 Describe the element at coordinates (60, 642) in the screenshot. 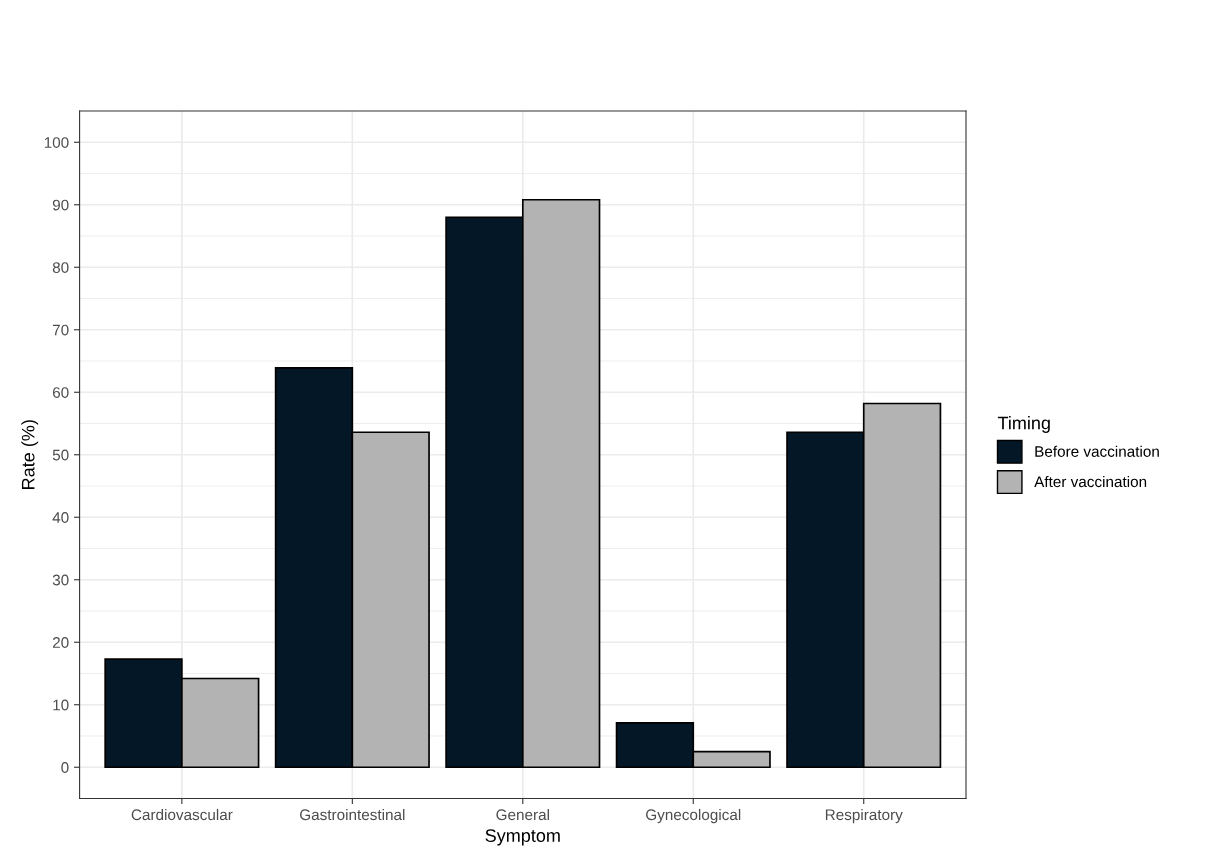

I see `y-tick-label: 20` at that location.